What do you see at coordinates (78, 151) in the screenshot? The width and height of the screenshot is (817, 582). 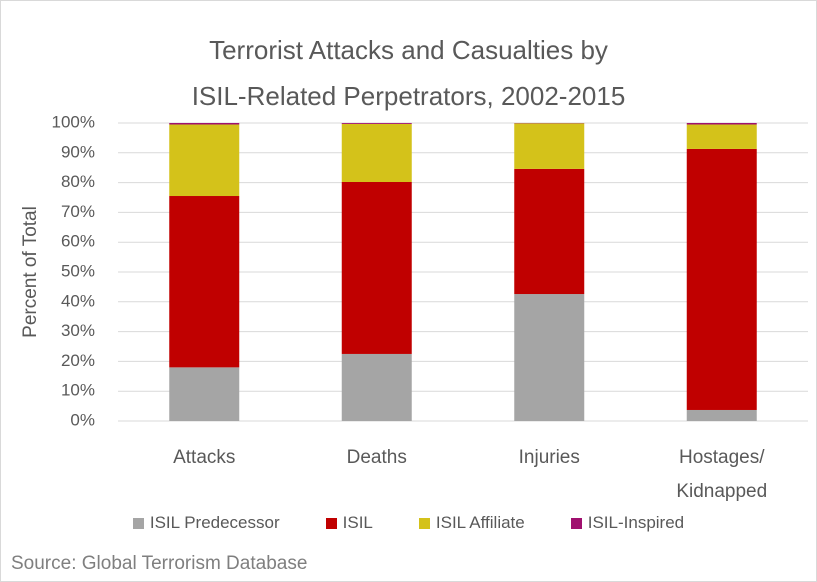 I see `y-tick-label: 90%` at bounding box center [78, 151].